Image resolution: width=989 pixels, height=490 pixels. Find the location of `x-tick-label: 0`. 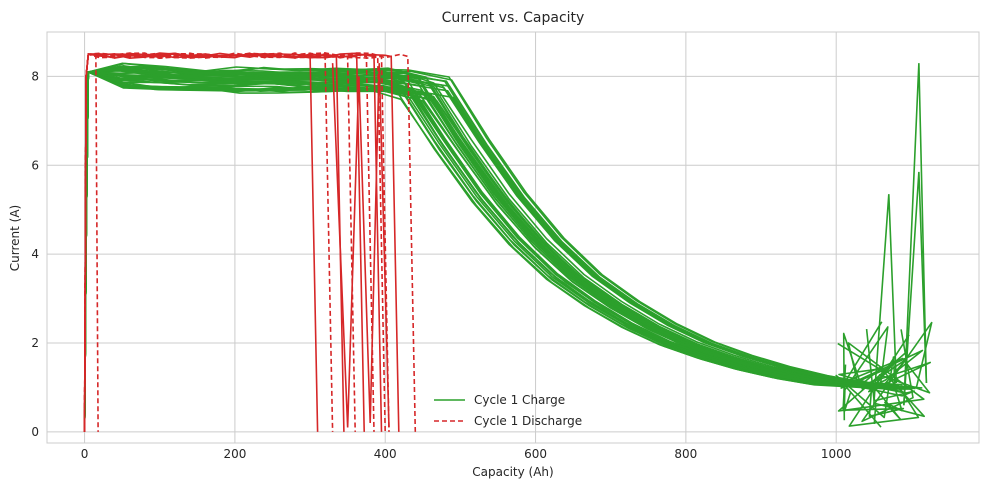

x-tick-label: 0 is located at coordinates (85, 454).